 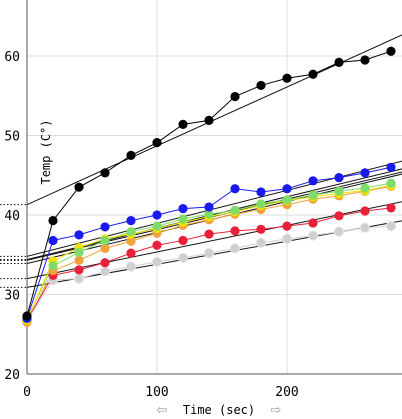 I want to click on x-tick-label: 200, so click(x=286, y=392).